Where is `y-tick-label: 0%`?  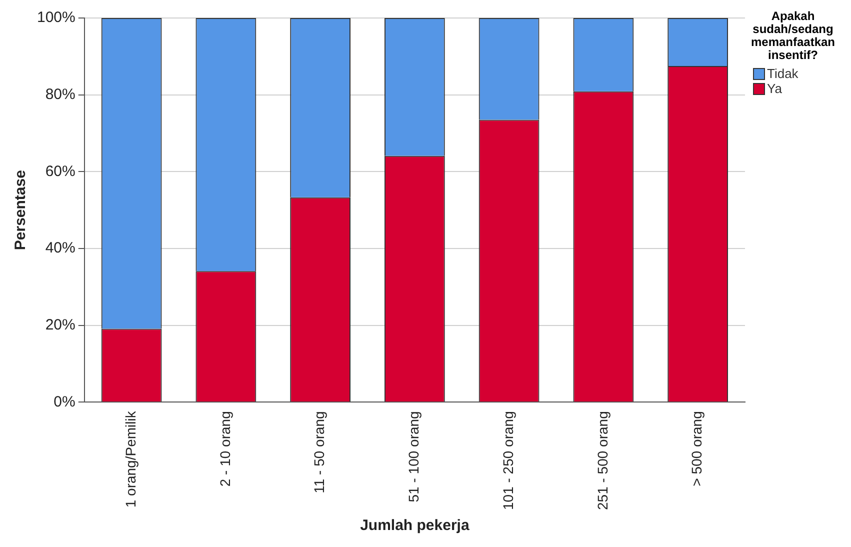 y-tick-label: 0% is located at coordinates (65, 401).